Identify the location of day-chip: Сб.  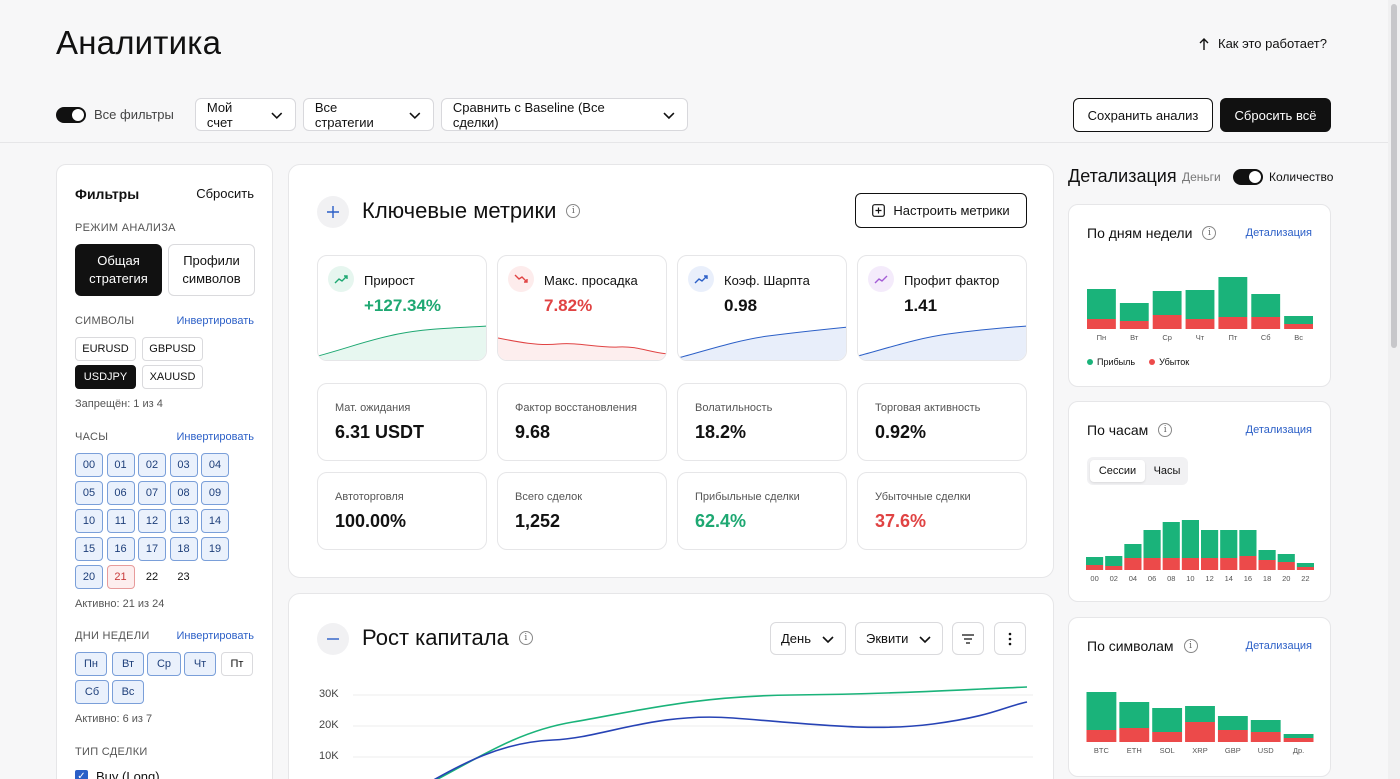
(92, 692).